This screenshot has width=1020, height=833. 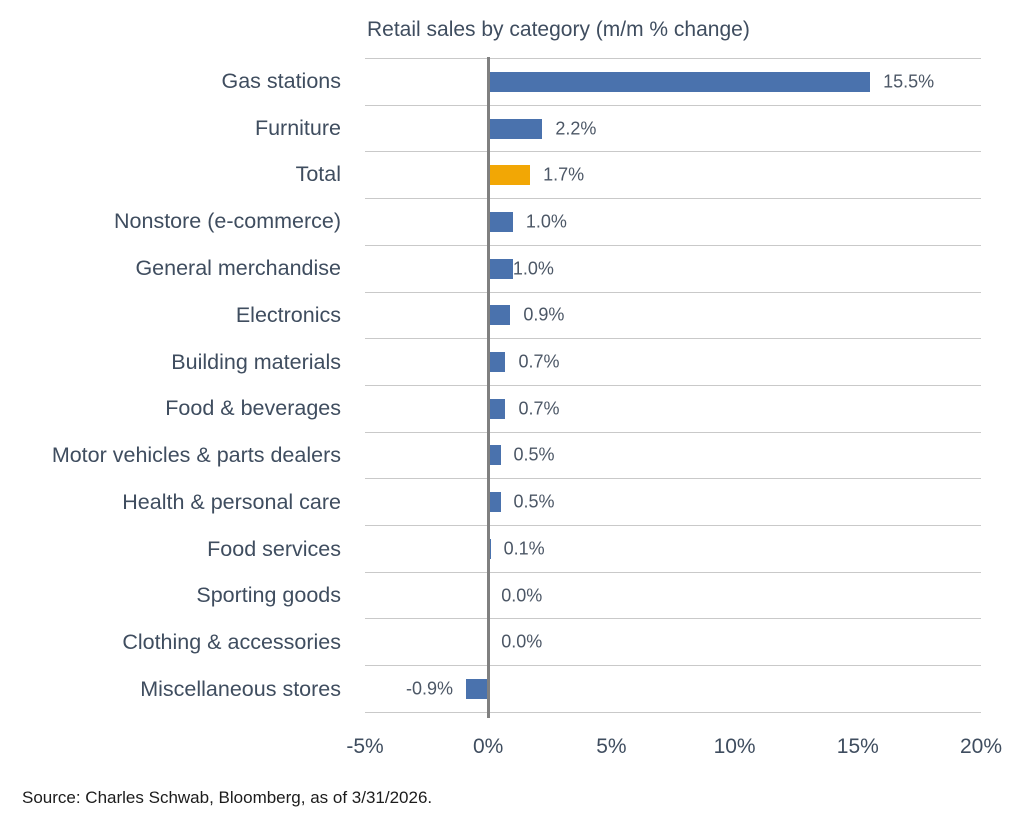 I want to click on x-axis-tick-label: 10%, so click(x=734, y=746).